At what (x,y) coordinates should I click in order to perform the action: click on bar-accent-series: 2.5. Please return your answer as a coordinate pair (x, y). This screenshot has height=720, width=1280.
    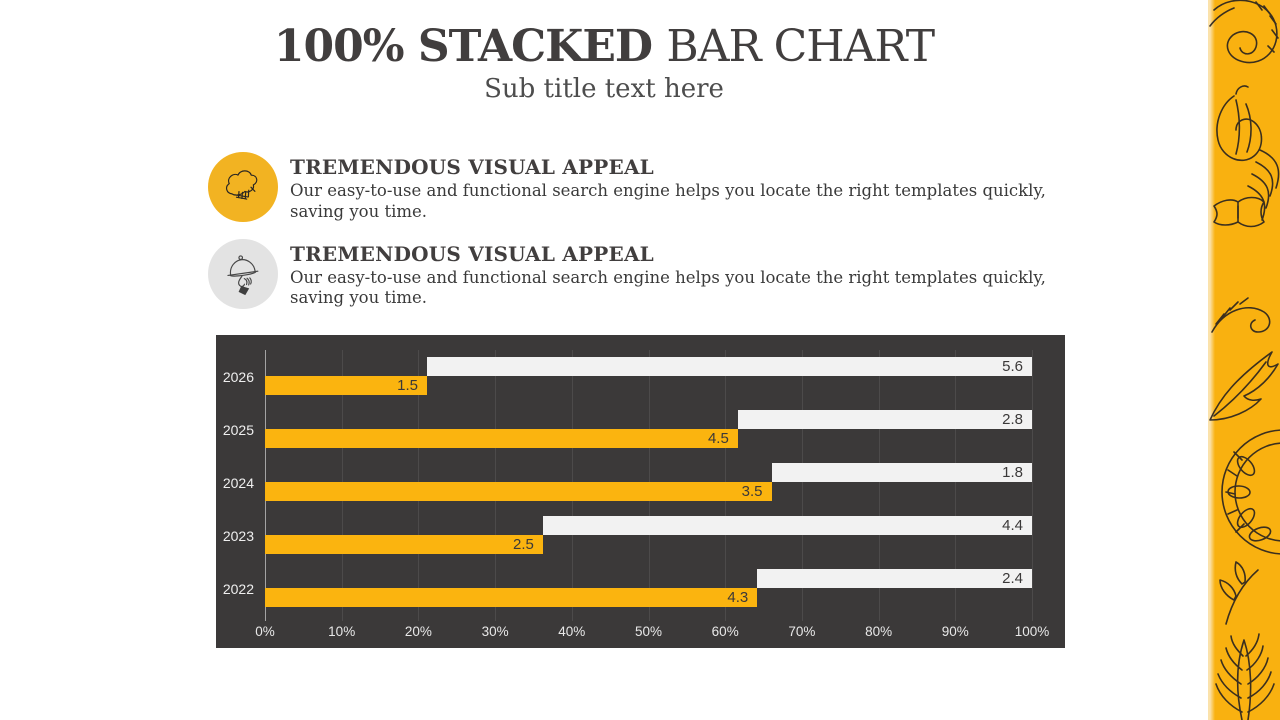
    Looking at the image, I should click on (404, 544).